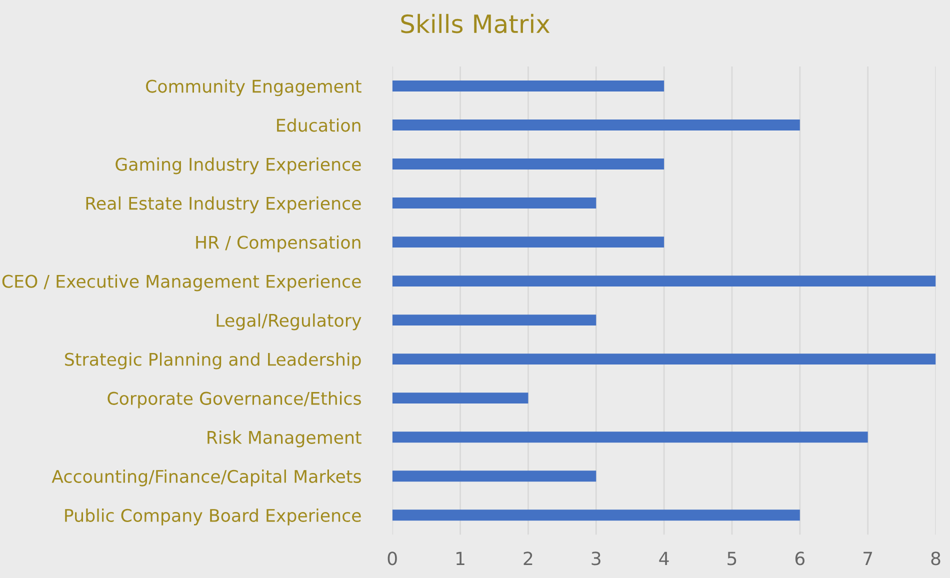 Image resolution: width=950 pixels, height=578 pixels. I want to click on x-tick-label: 2, so click(528, 559).